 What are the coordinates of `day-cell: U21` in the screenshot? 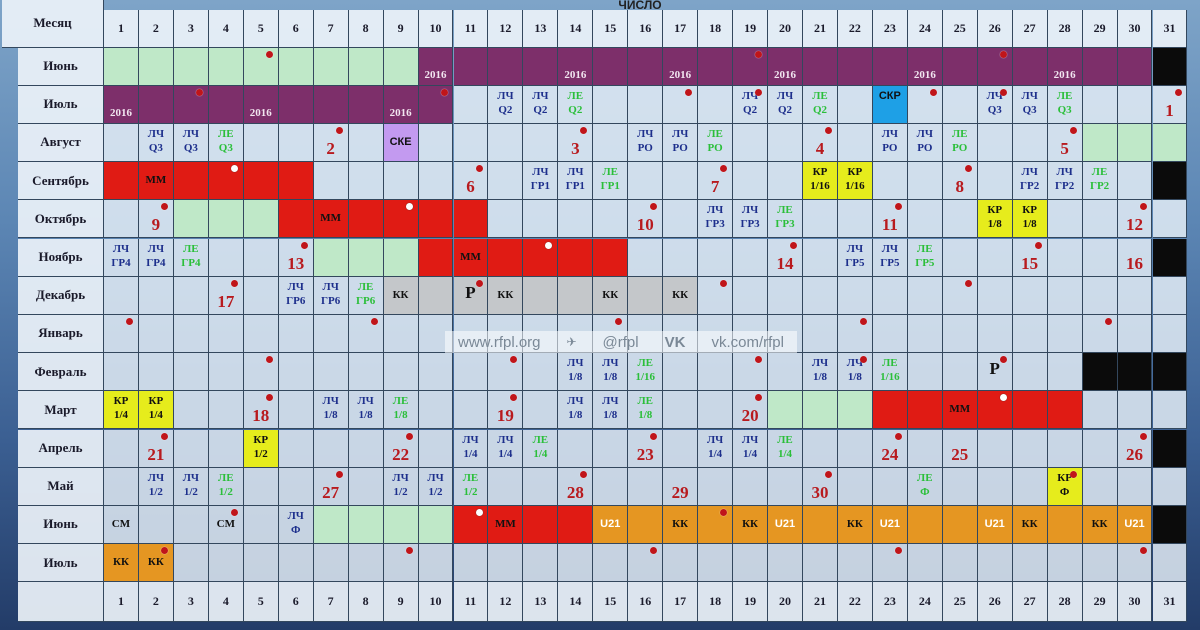 It's located at (785, 525).